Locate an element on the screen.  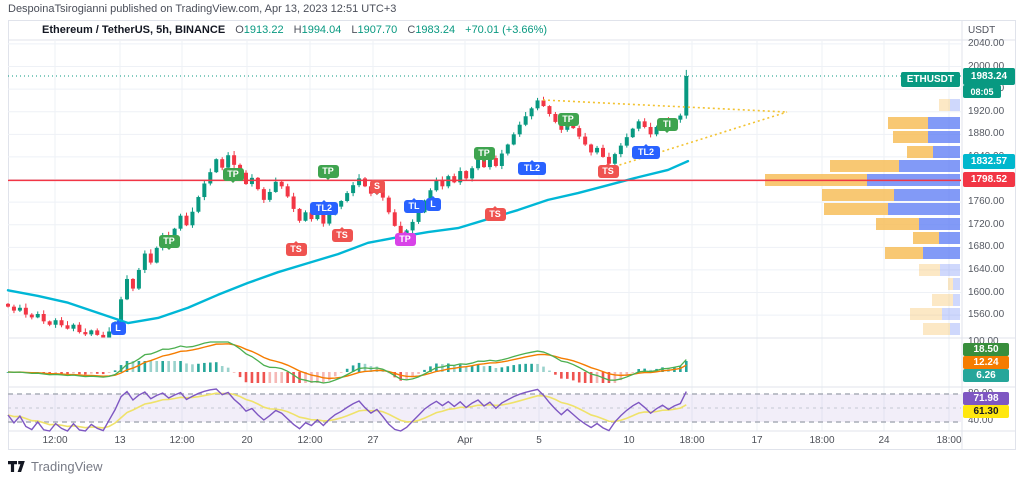
tradingview-logo-text: TradingView is located at coordinates (67, 466).